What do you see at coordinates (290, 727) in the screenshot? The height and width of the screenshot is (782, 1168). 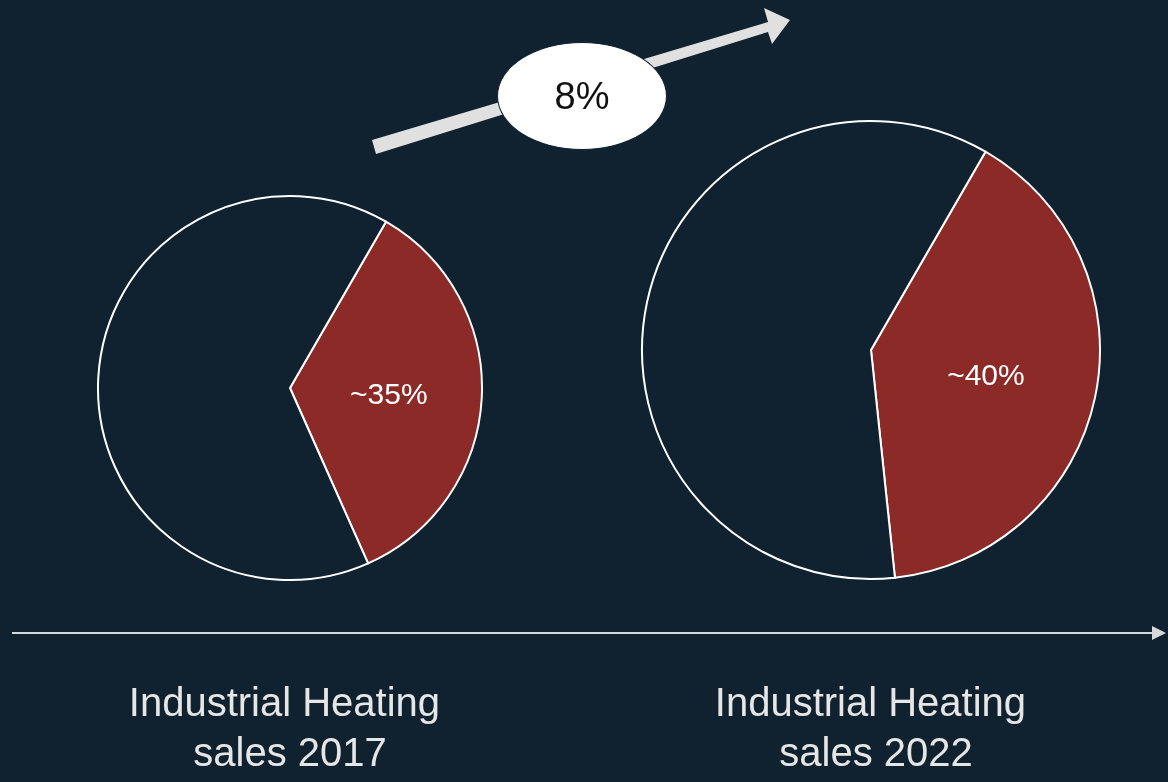 I see `text: Industrial Heating sales 2017` at bounding box center [290, 727].